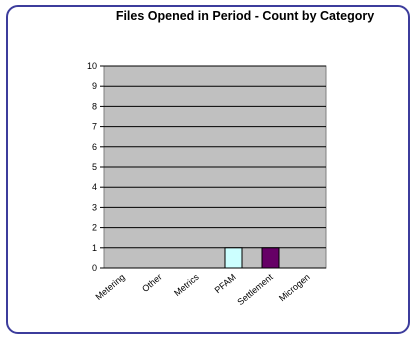 This screenshot has width=414, height=339. Describe the element at coordinates (233, 258) in the screenshot. I see `bar-pfam` at that location.